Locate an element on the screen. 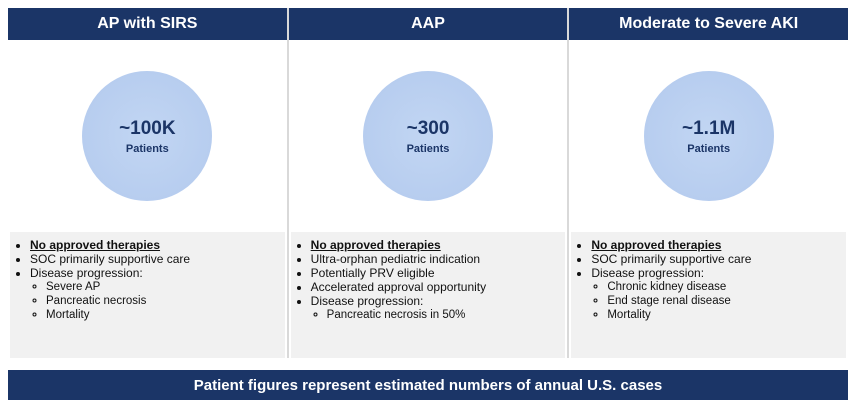 The image size is (855, 405). sub-list: Severe APPancreatic necrosisMortality is located at coordinates (155, 301).